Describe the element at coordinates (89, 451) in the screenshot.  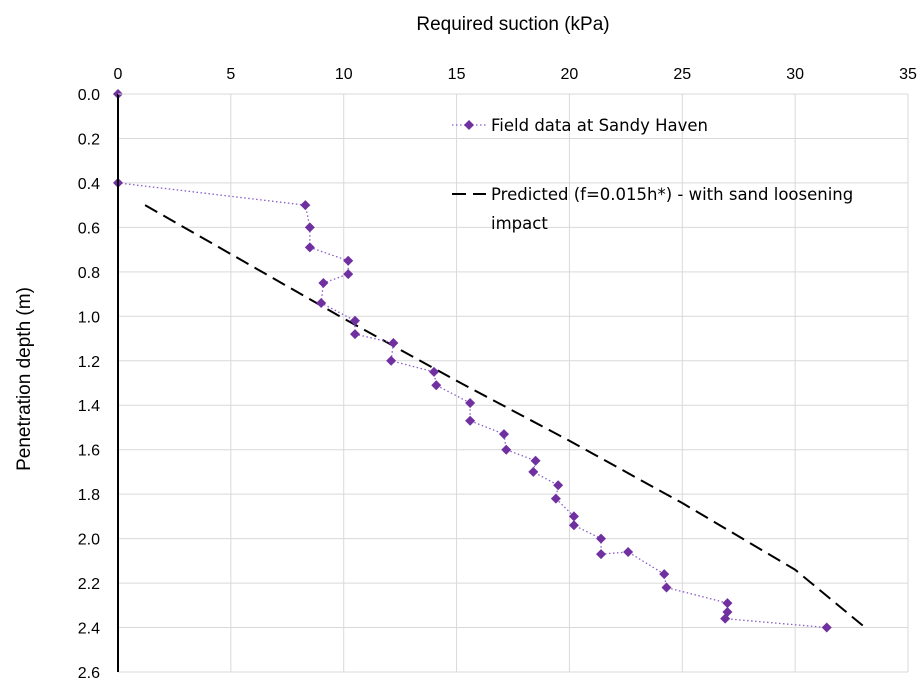
I see `y-tick-label: 1.6` at that location.